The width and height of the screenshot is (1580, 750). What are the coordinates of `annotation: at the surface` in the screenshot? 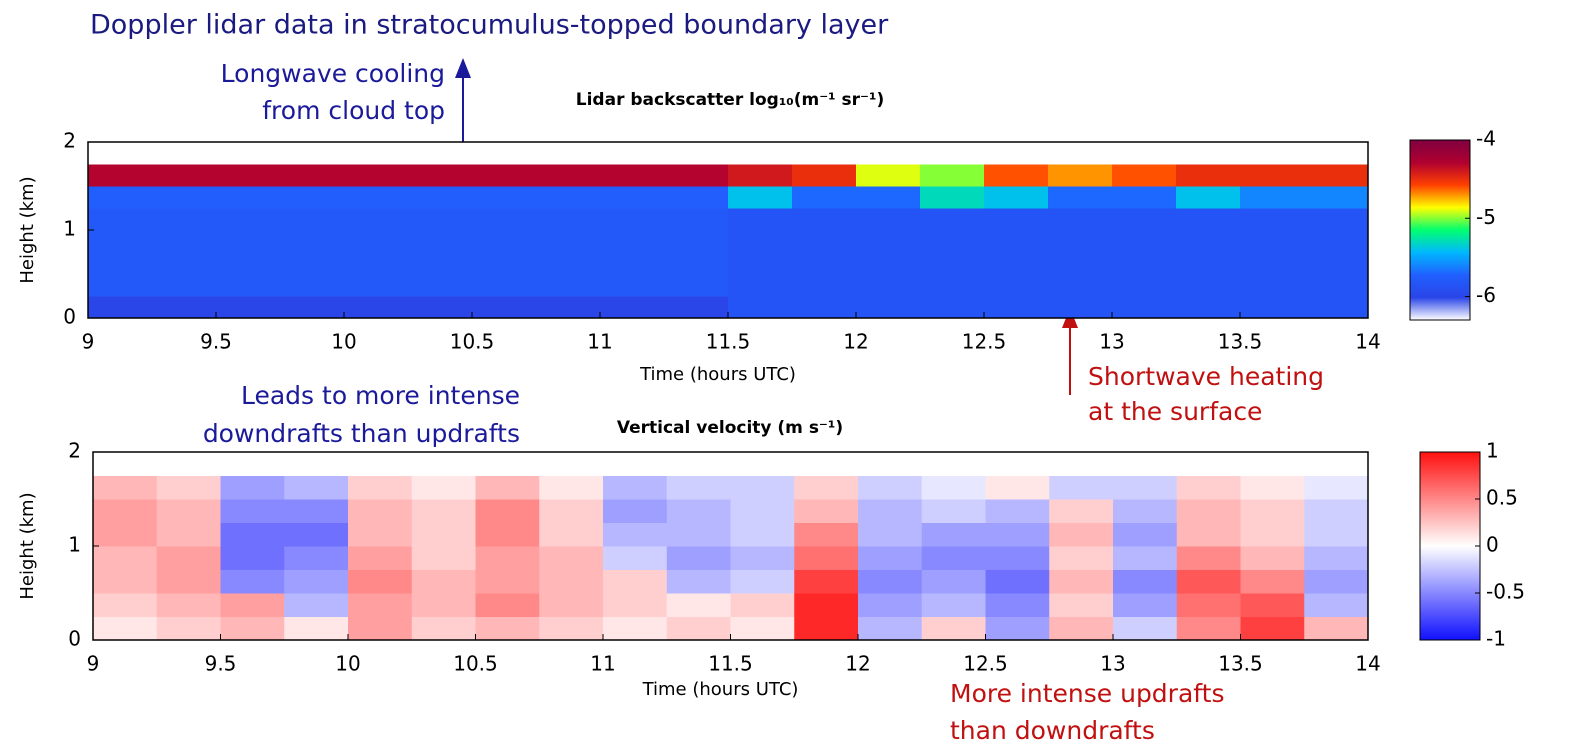 It's located at (1175, 411).